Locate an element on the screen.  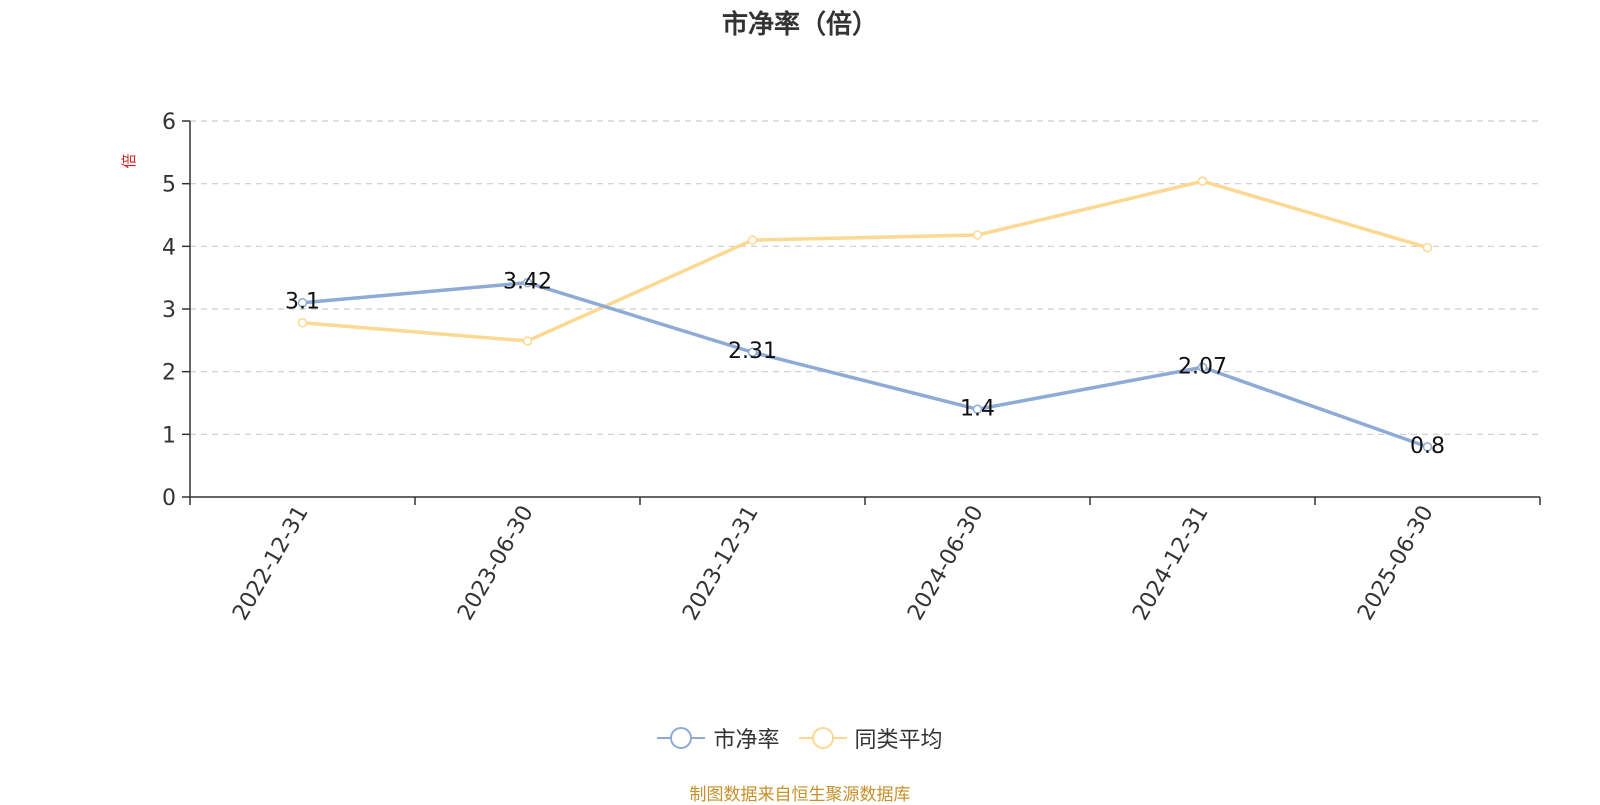
legend-item-series-0: 市净率 is located at coordinates (718, 738).